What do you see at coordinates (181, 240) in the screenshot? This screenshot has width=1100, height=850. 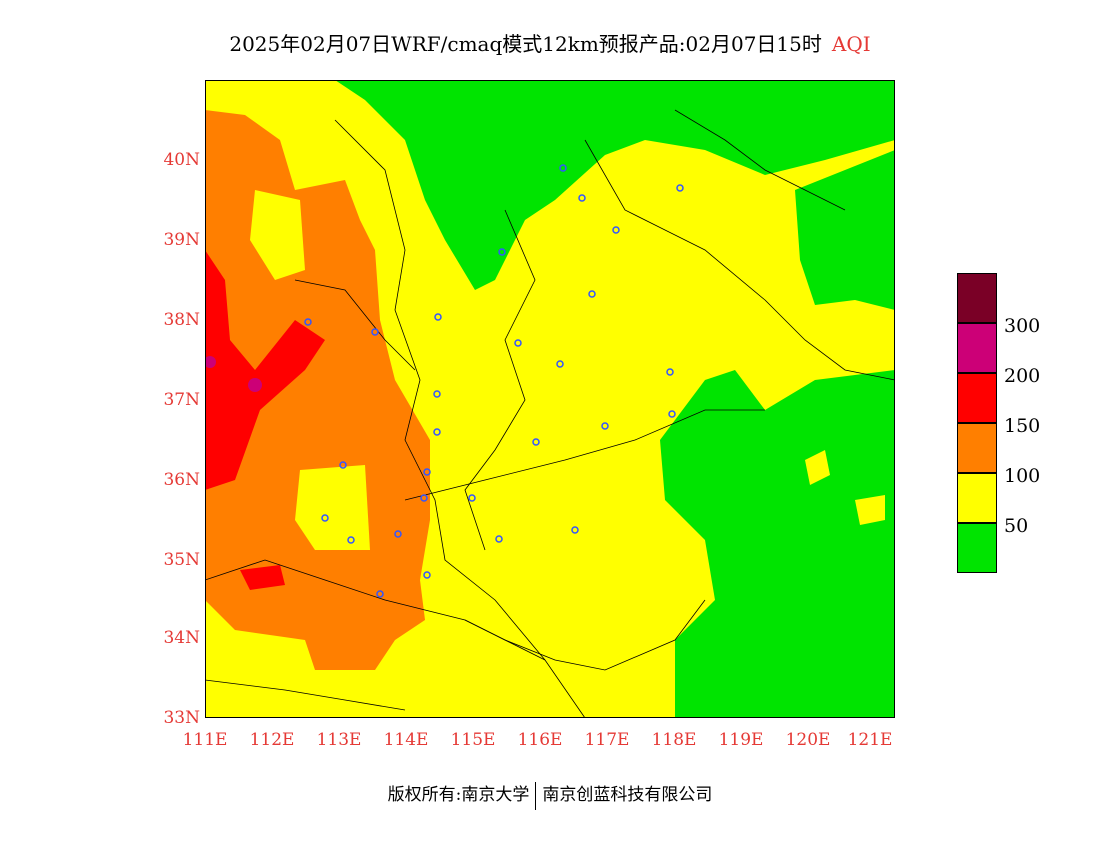 I see `lat-tick-label: 39N` at bounding box center [181, 240].